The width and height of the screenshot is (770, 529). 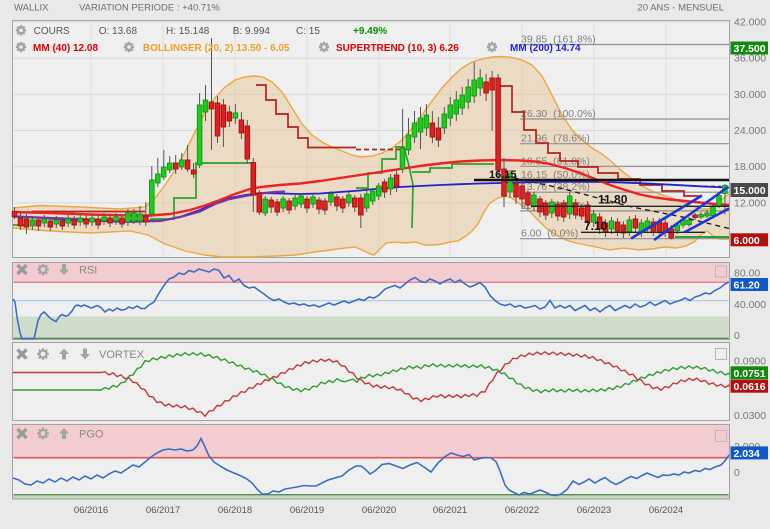 What do you see at coordinates (450, 510) in the screenshot?
I see `svg-text: 06/2021` at bounding box center [450, 510].